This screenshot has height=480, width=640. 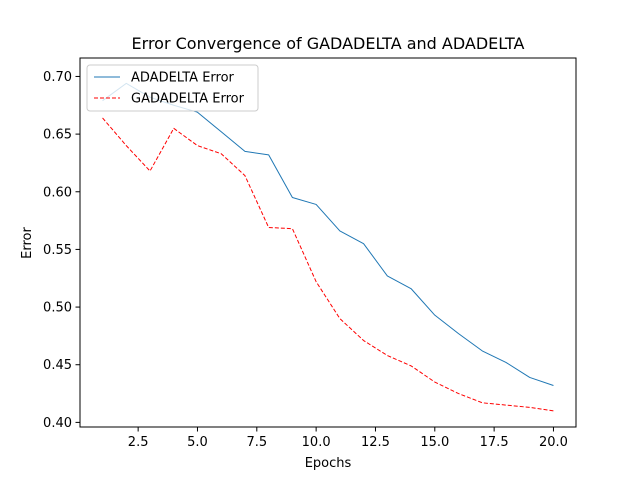 What do you see at coordinates (57, 77) in the screenshot?
I see `y-tick-label: 0.70` at bounding box center [57, 77].